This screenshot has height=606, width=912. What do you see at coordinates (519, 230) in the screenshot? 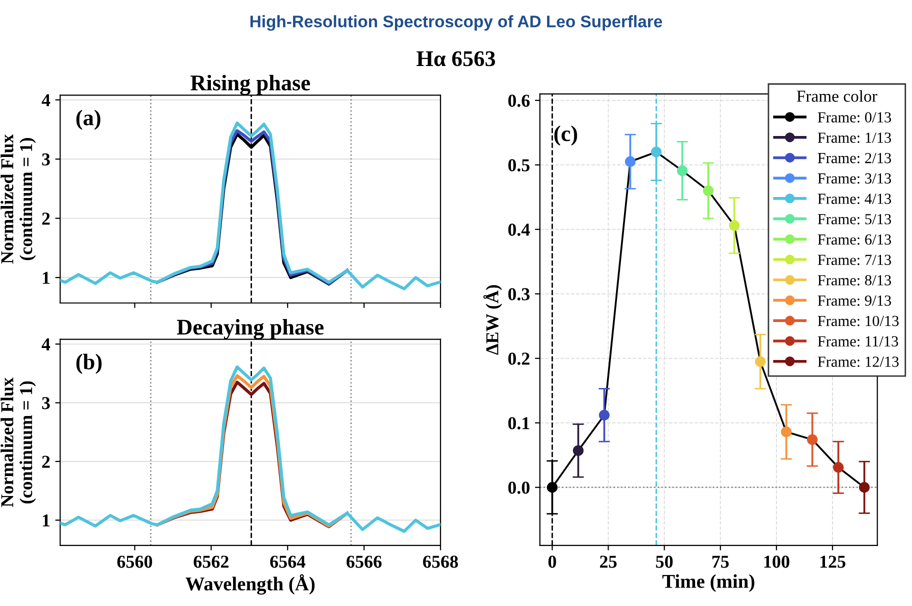
I see `y-tick-label: 0.4` at bounding box center [519, 230].